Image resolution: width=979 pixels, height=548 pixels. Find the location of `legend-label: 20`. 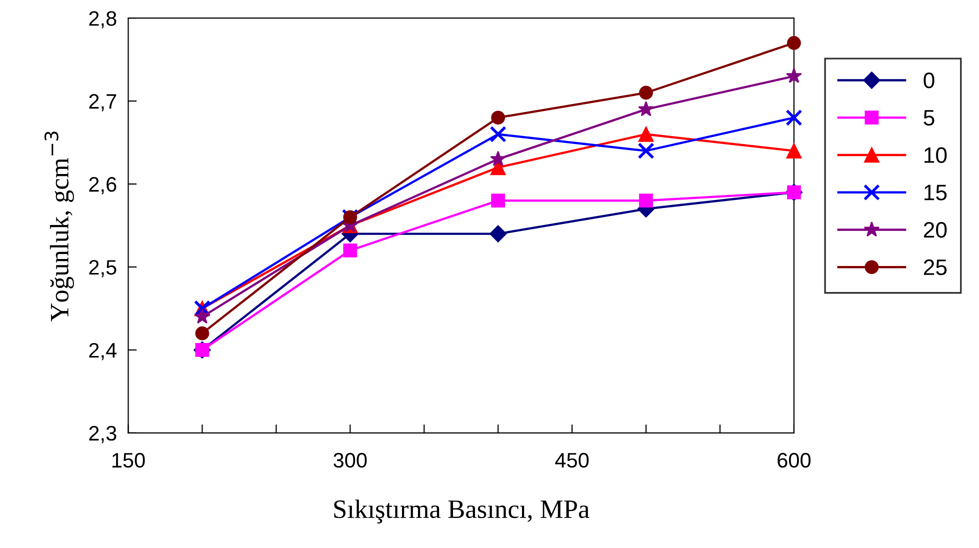

legend-label: 20 is located at coordinates (935, 230).